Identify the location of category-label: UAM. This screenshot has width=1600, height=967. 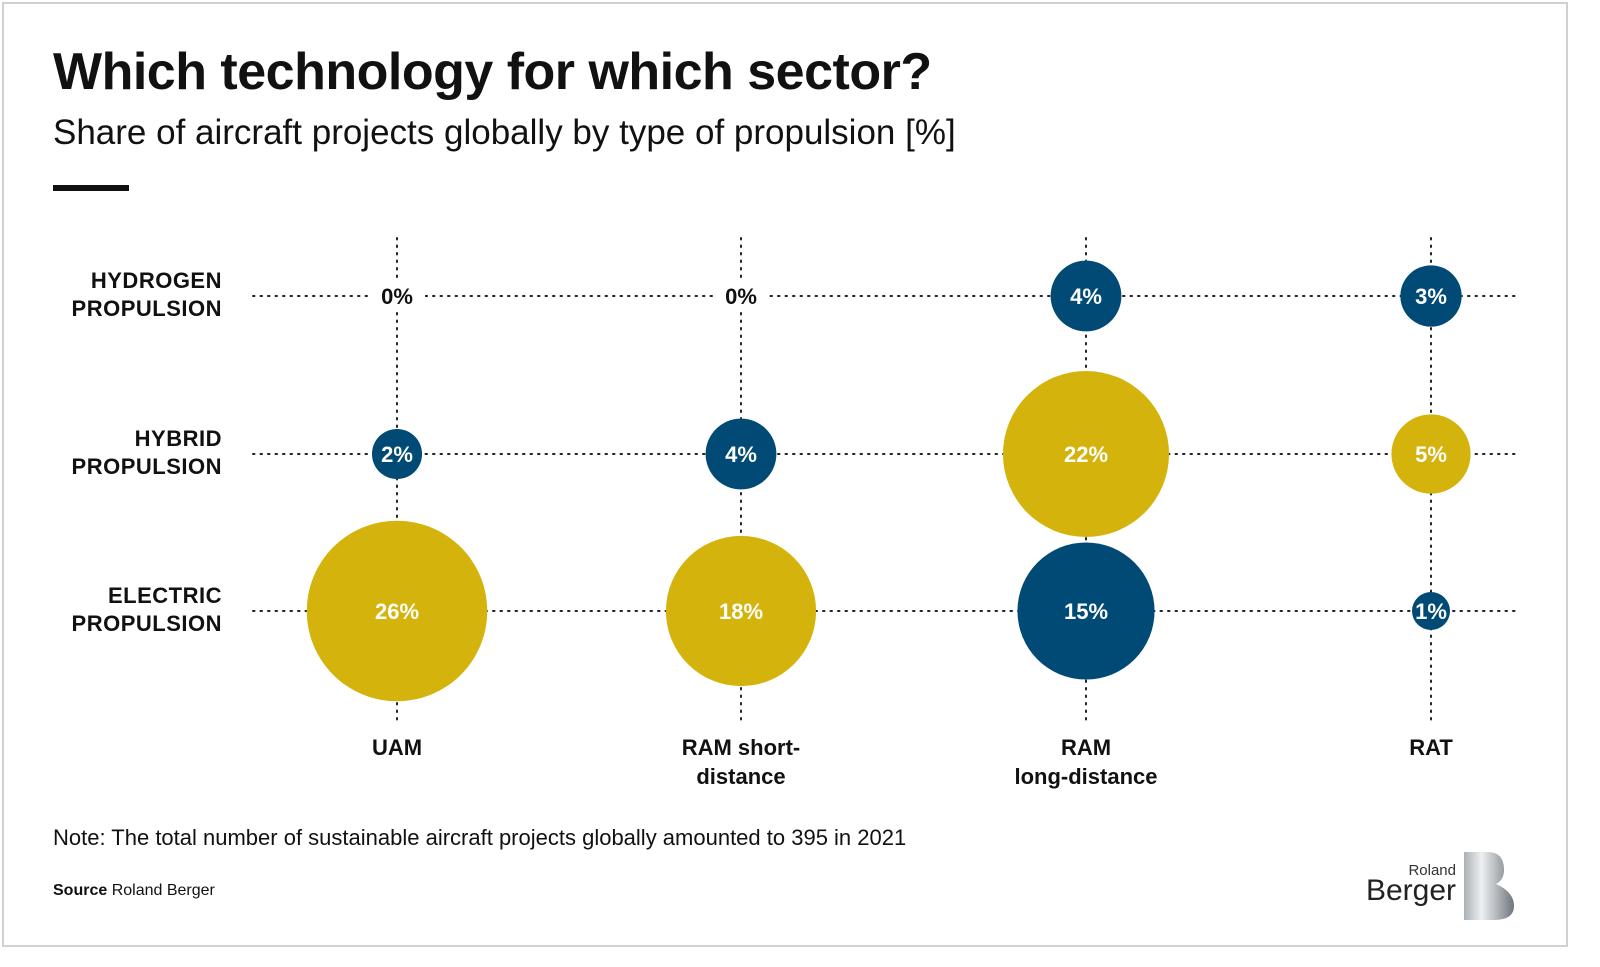
(397, 747).